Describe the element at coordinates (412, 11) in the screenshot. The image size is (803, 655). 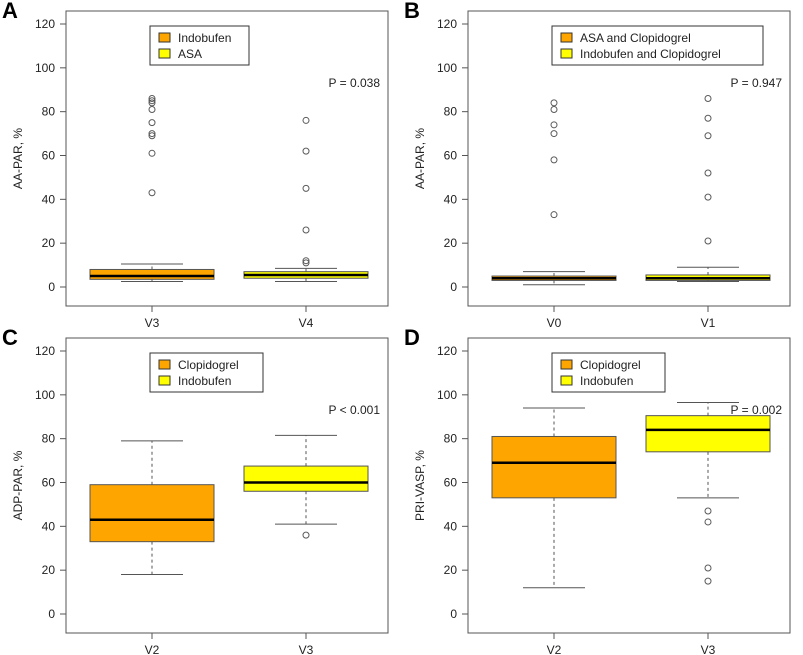
I see `panel-letter: B` at that location.